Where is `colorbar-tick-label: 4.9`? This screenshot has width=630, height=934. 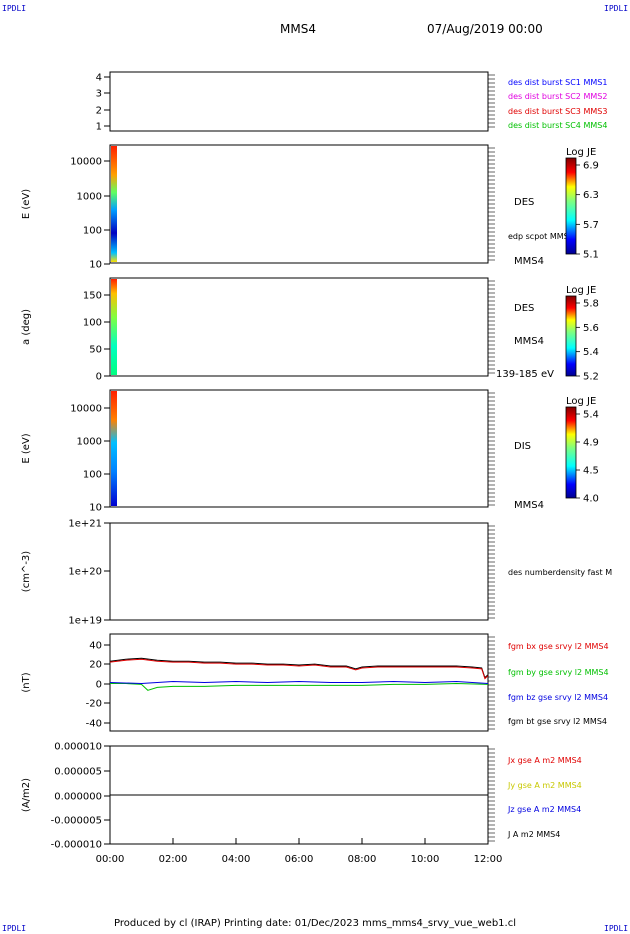 colorbar-tick-label: 4.9 is located at coordinates (591, 443).